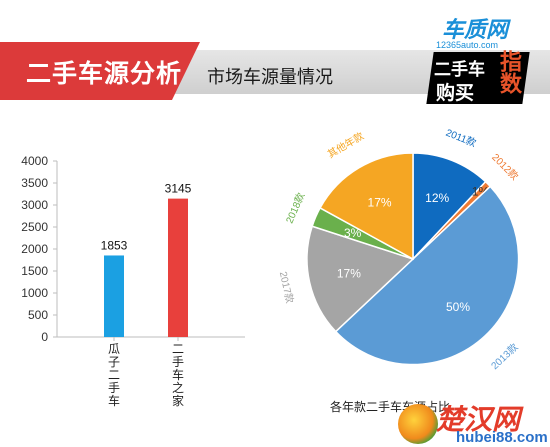 This screenshot has width=550, height=447. I want to click on bar-y-tick-label: 3500, so click(34, 183).